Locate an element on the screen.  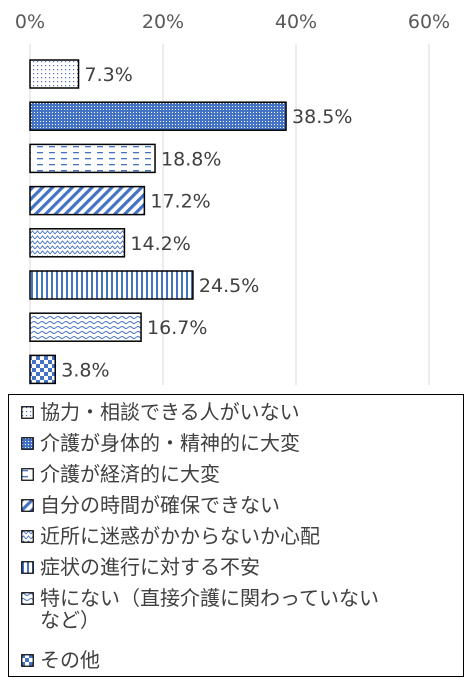
legend-item: 介護が経済的に大変 is located at coordinates (239, 474).